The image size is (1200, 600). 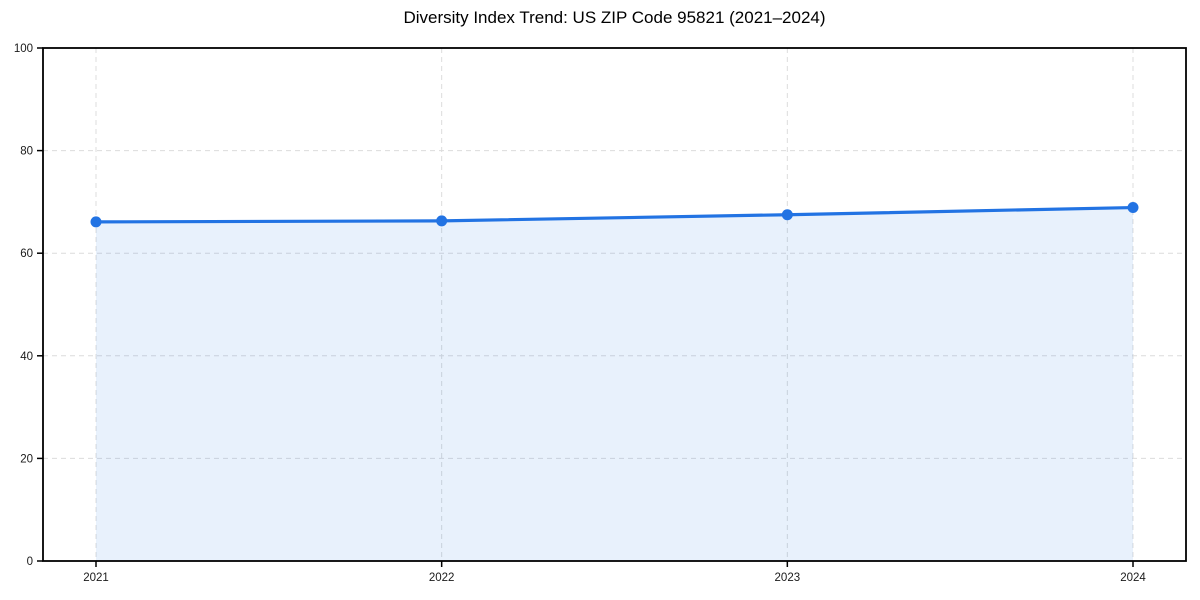 I want to click on y-tick-label: 100, so click(x=23, y=49).